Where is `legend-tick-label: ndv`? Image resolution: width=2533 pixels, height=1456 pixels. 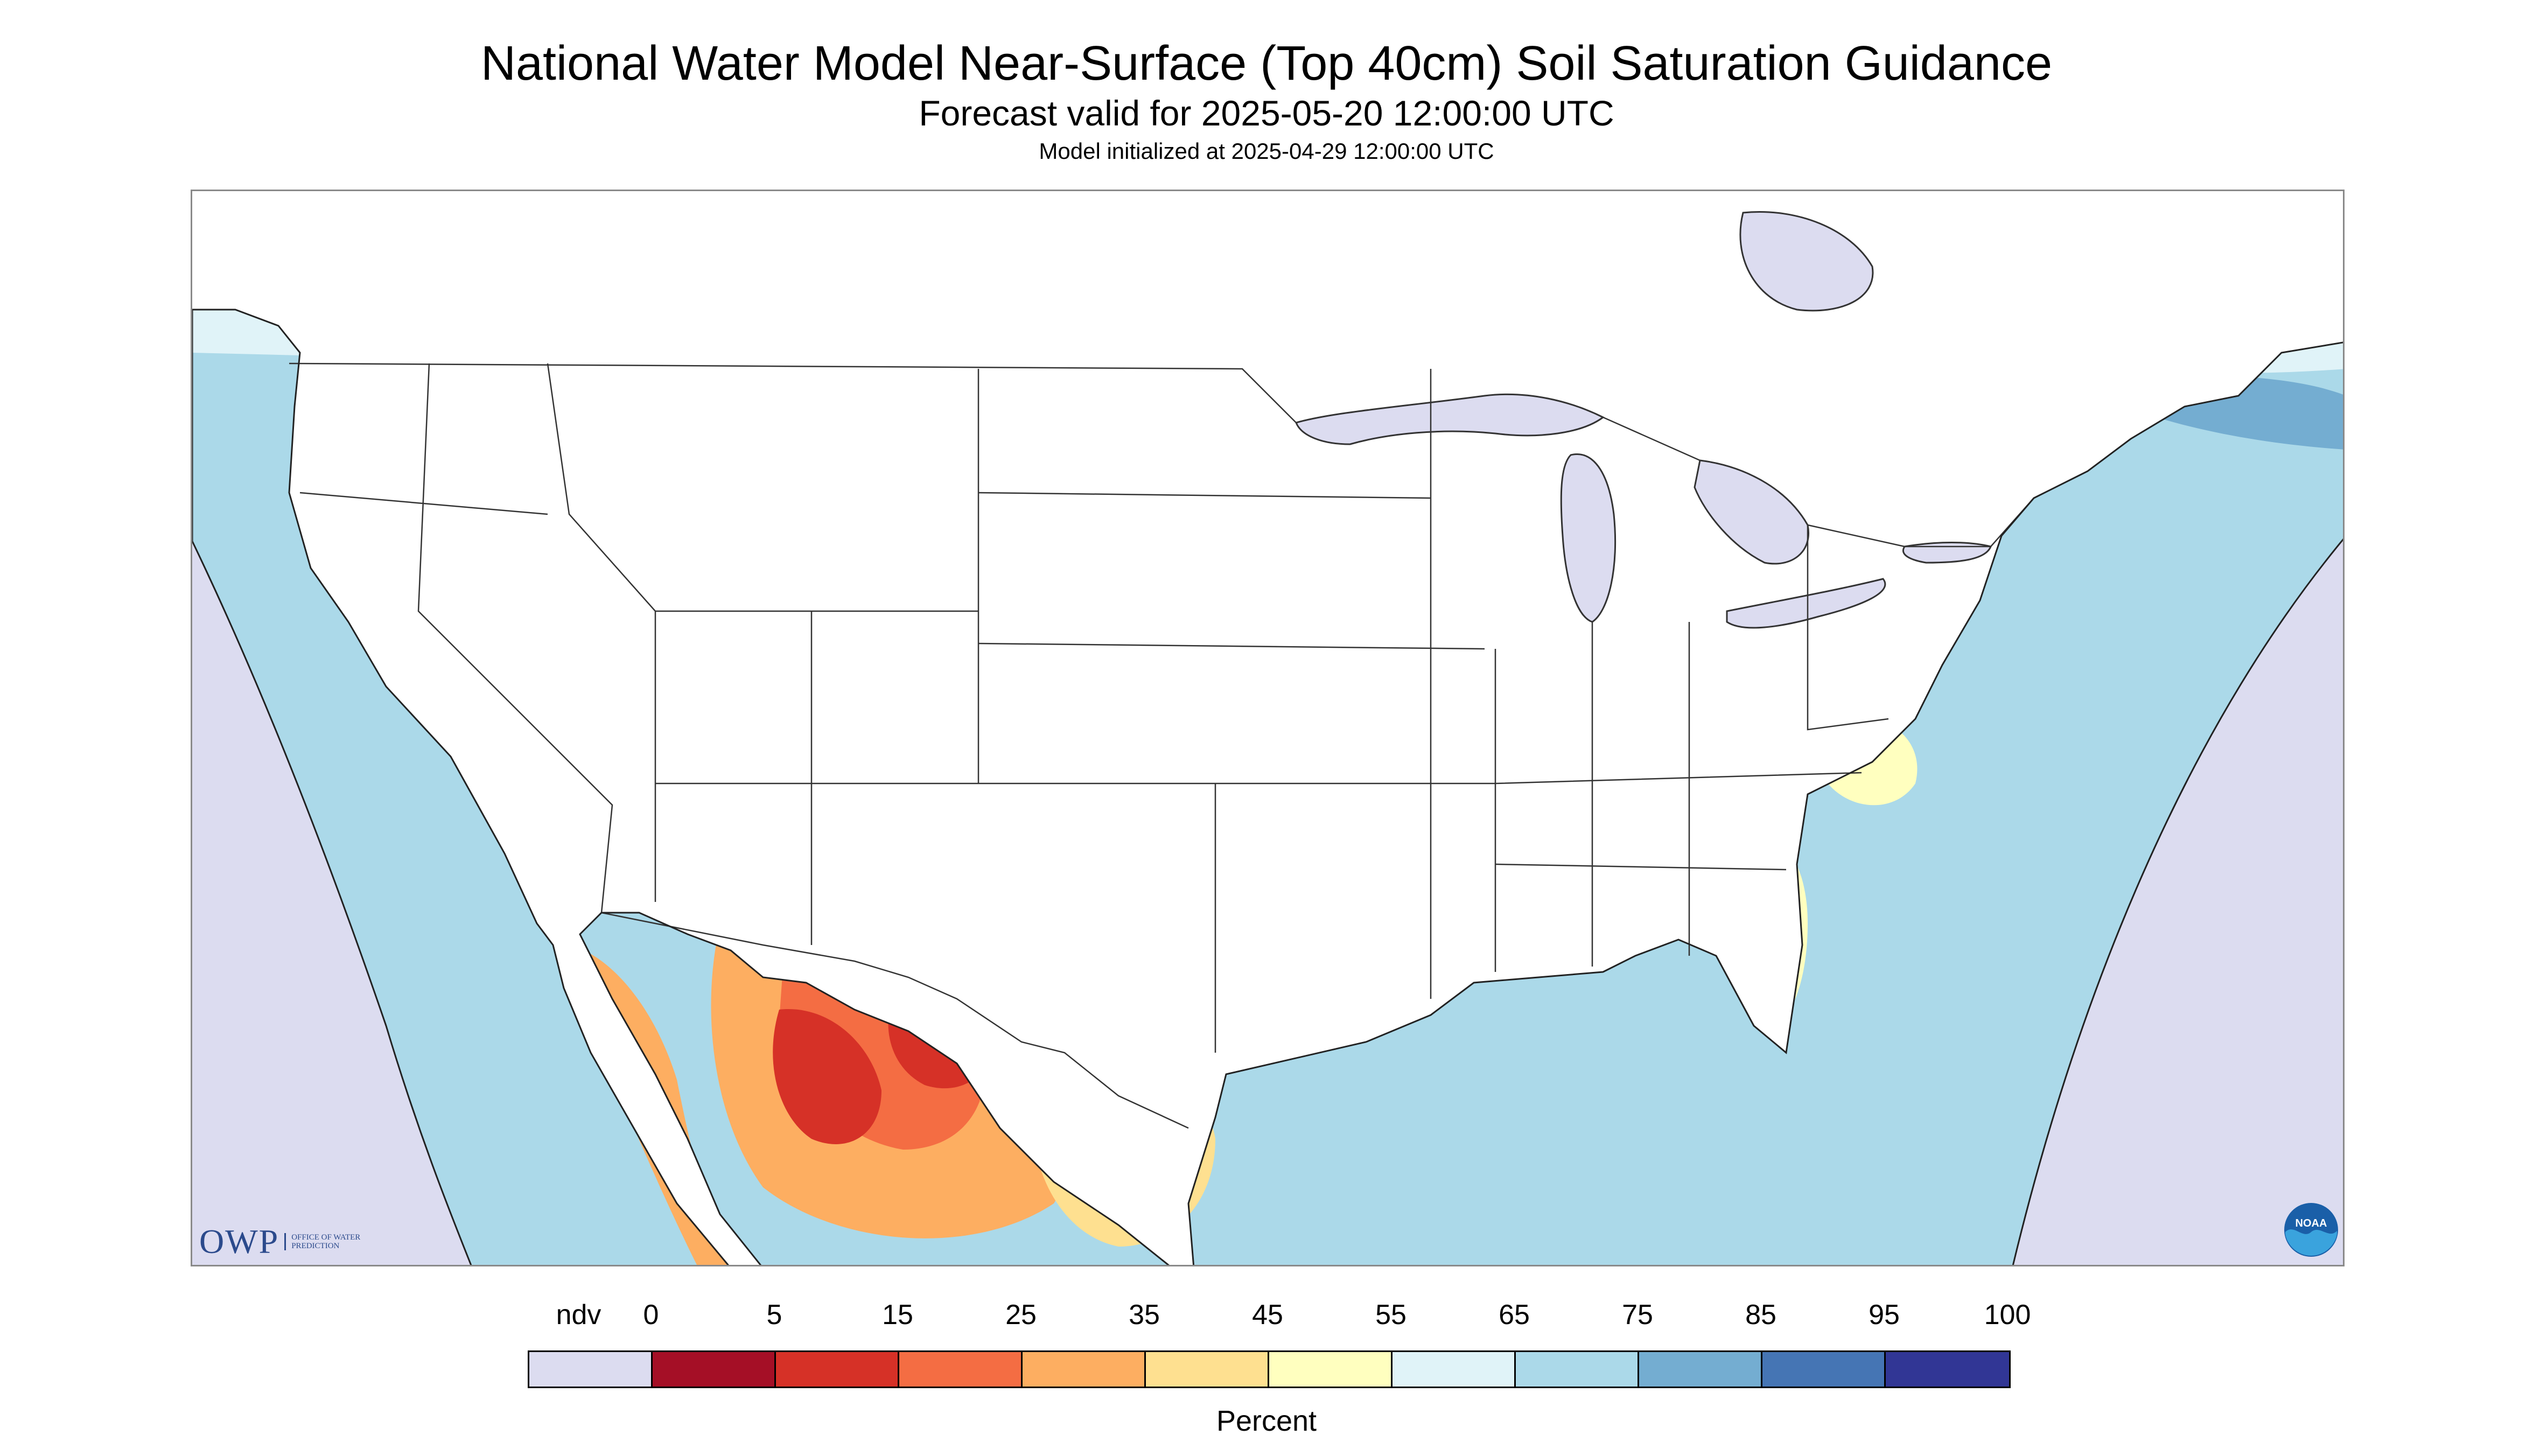 legend-tick-label: ndv is located at coordinates (579, 1315).